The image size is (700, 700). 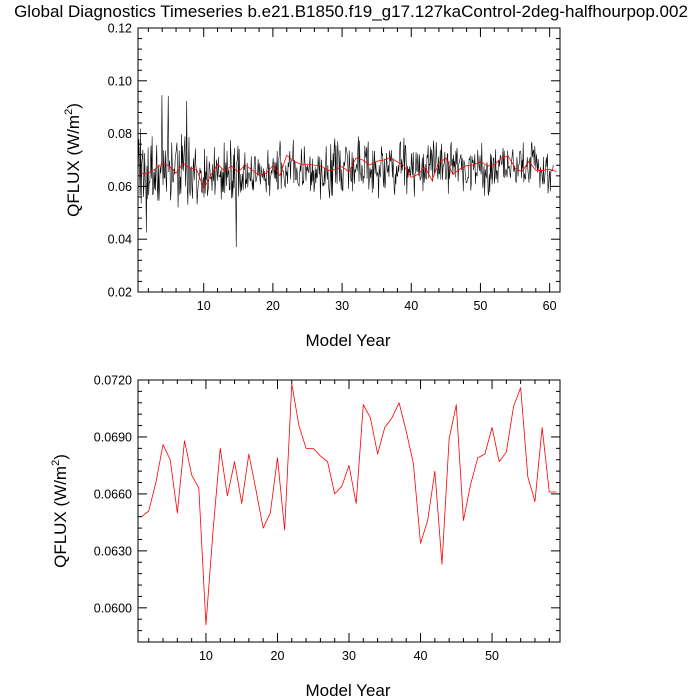 I want to click on bottom-x-tick-label: 20, so click(x=278, y=656).